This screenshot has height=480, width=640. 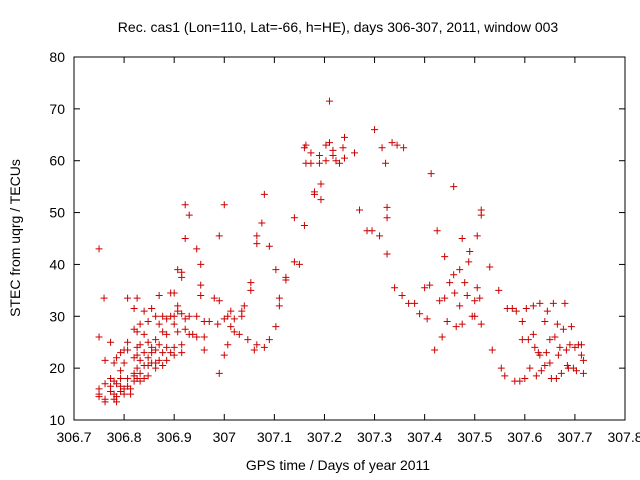 What do you see at coordinates (474, 437) in the screenshot?
I see `x-tick-label: 307.5` at bounding box center [474, 437].